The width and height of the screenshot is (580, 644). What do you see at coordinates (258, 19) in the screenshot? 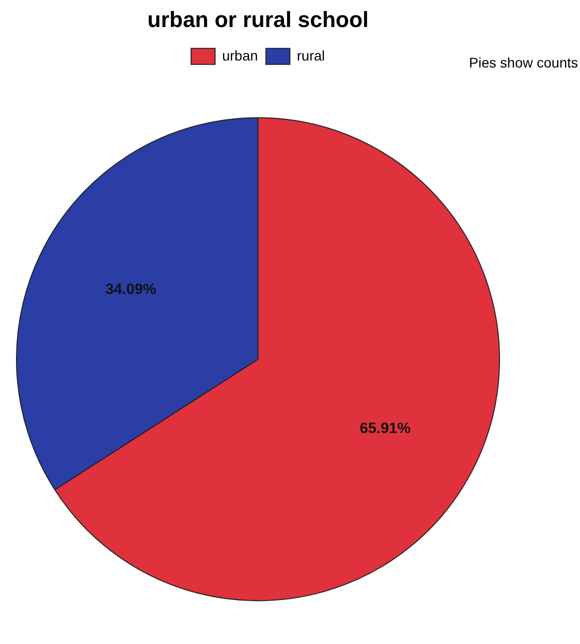
I see `legend-title: urban or rural school` at bounding box center [258, 19].